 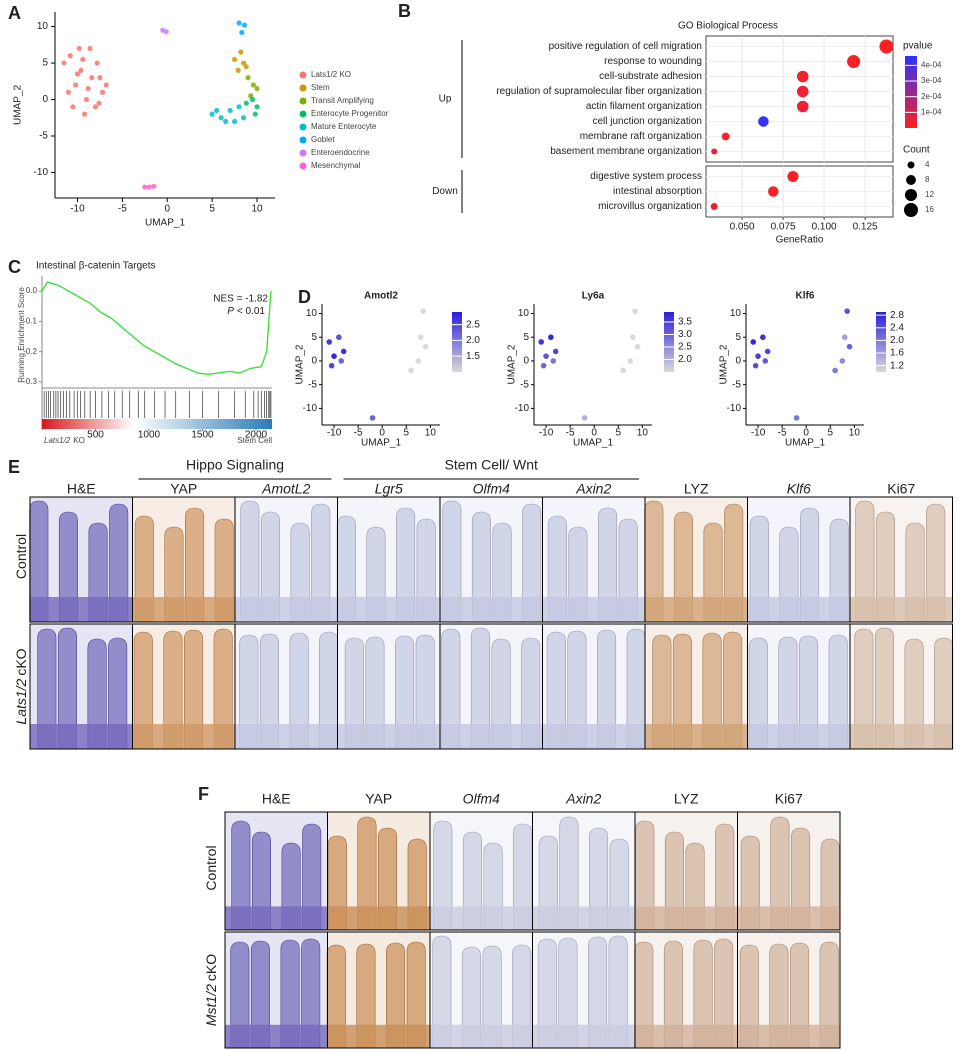 What do you see at coordinates (21, 701) in the screenshot?
I see `row-label-part: Lats1/2` at bounding box center [21, 701].